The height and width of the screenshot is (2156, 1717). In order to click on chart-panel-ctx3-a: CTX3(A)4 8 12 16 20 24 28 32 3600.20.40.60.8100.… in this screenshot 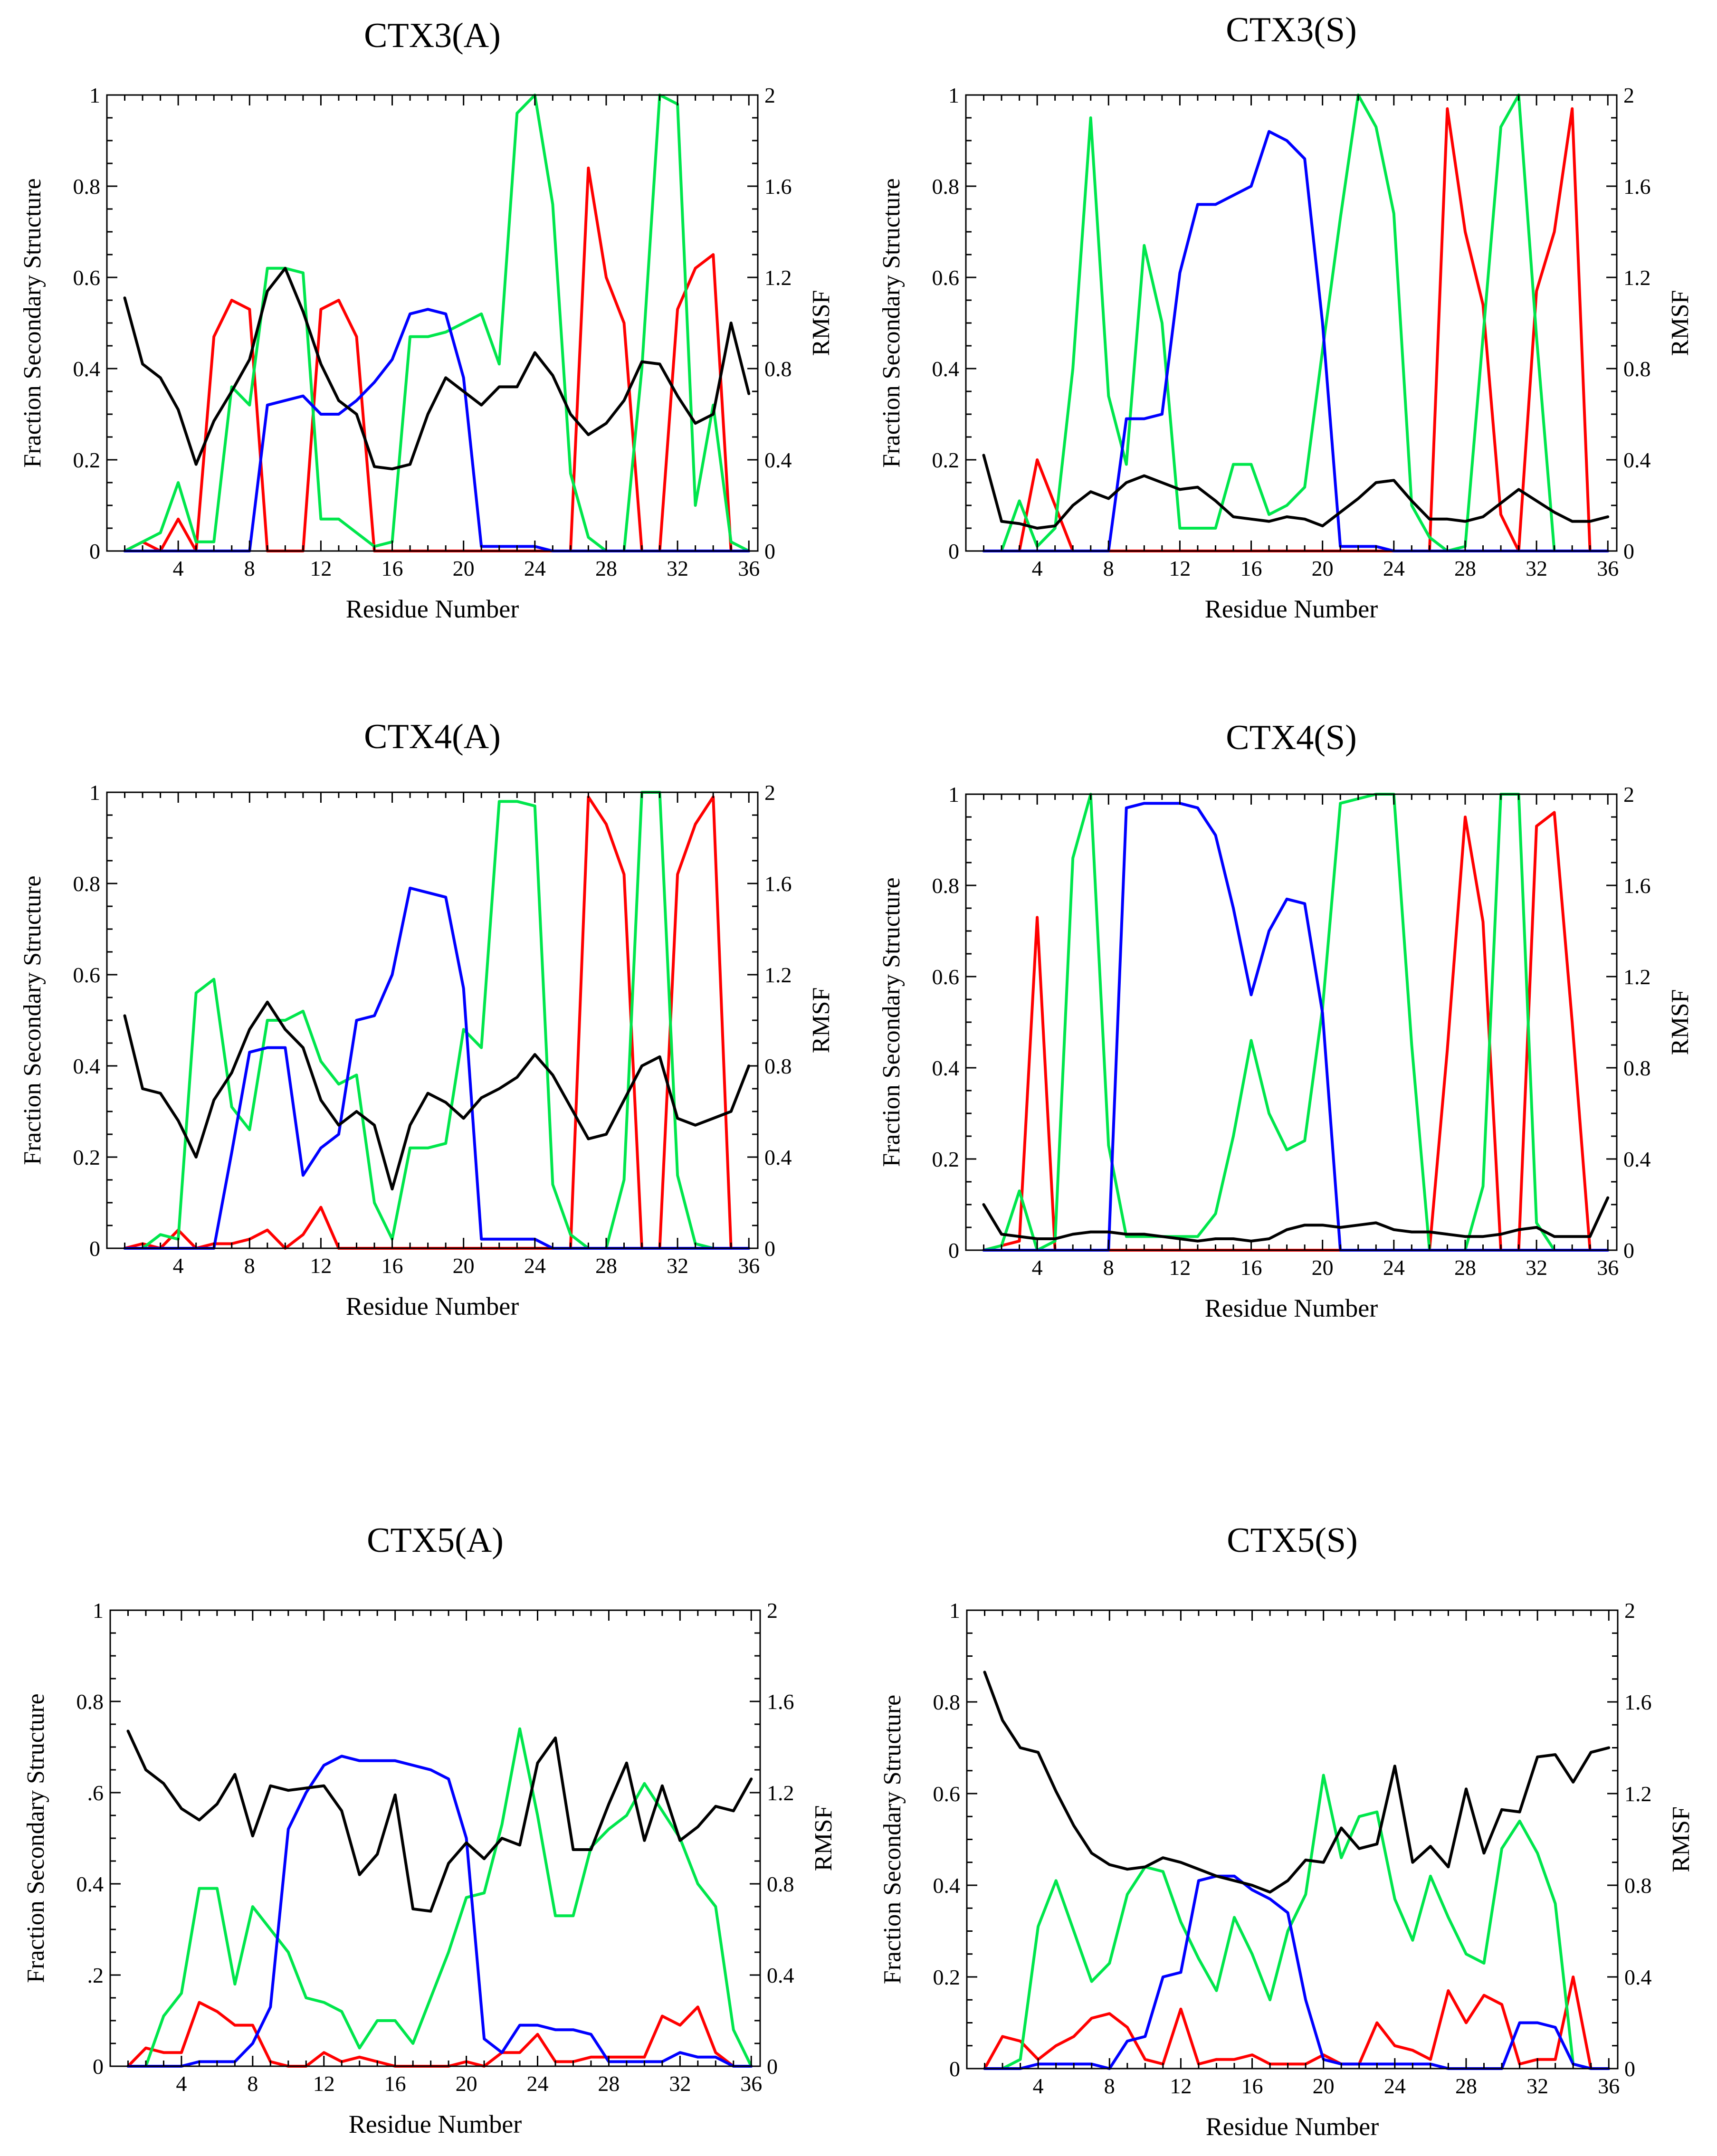, I will do `click(427, 319)`.